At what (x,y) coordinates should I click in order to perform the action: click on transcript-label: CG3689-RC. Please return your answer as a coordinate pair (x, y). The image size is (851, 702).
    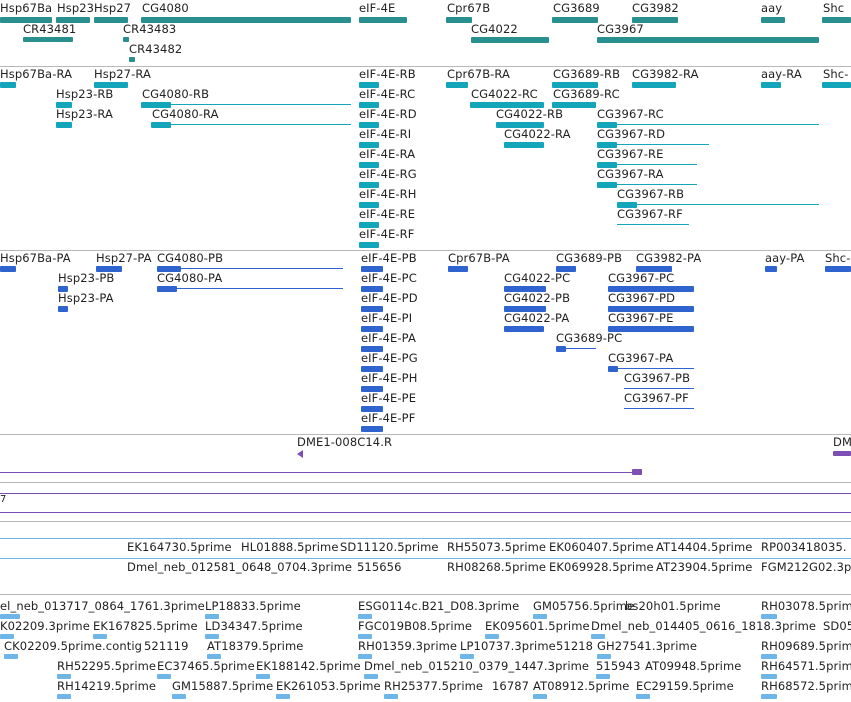
    Looking at the image, I should click on (586, 94).